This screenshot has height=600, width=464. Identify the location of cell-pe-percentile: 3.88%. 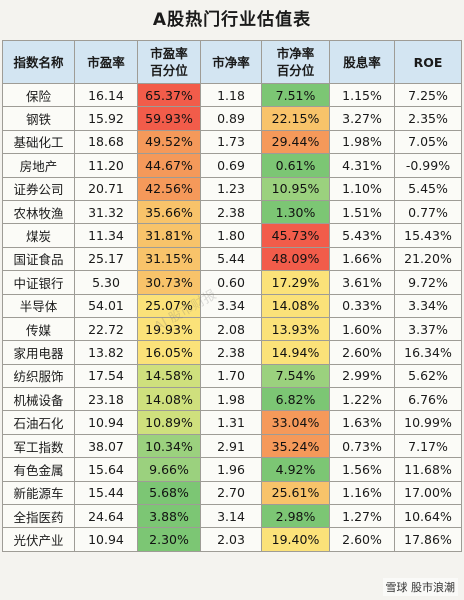
(169, 516).